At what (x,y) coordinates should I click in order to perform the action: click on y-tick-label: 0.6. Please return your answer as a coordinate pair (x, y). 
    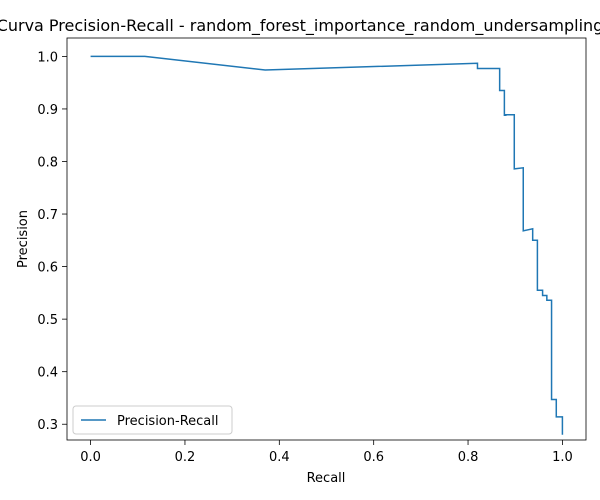
    Looking at the image, I should click on (47, 268).